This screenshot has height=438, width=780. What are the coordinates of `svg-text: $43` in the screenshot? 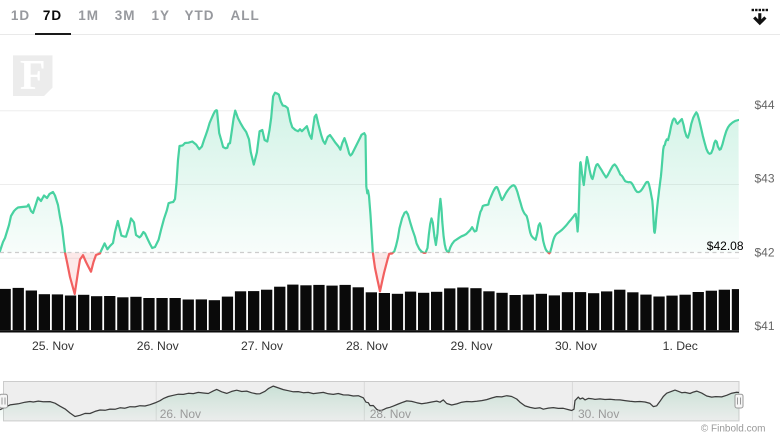 It's located at (764, 179).